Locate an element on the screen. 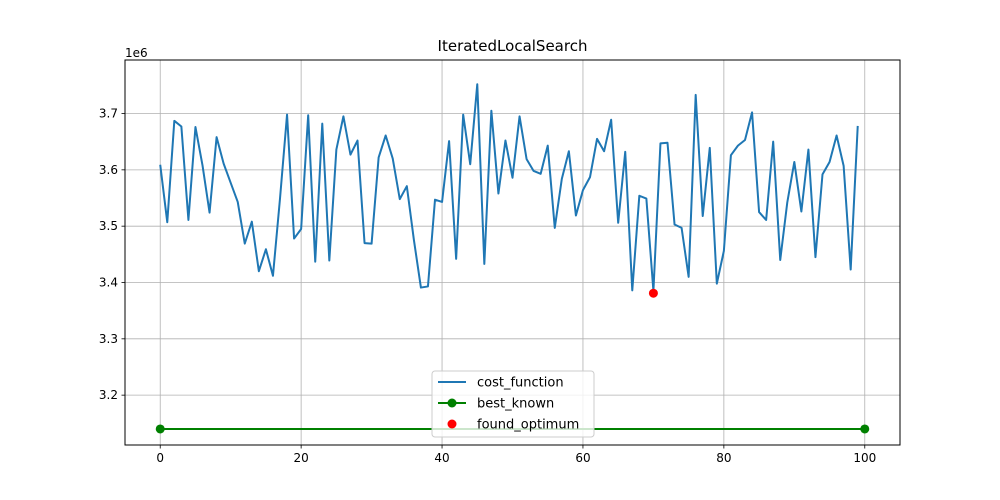 Image resolution: width=1000 pixels, height=500 pixels. y-scale-label: 1e6 is located at coordinates (136, 53).